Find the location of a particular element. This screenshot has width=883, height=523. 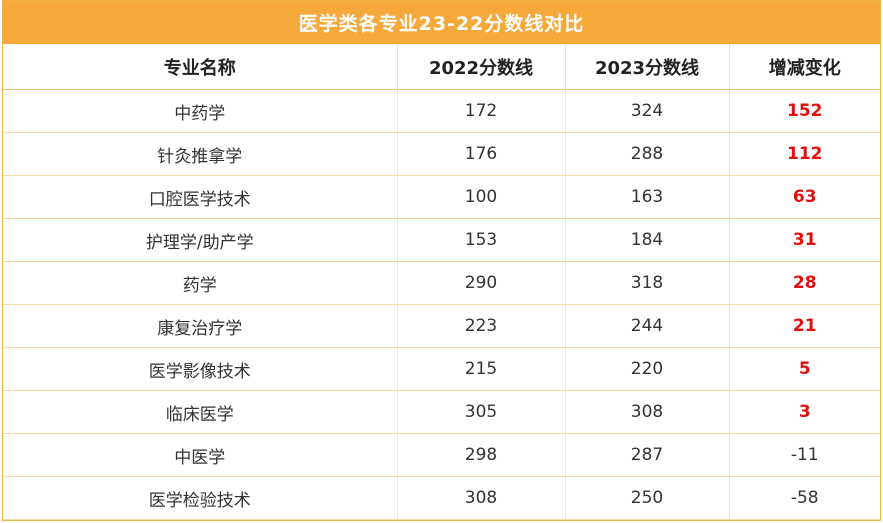

major-name-cell: 中药学 is located at coordinates (200, 111).